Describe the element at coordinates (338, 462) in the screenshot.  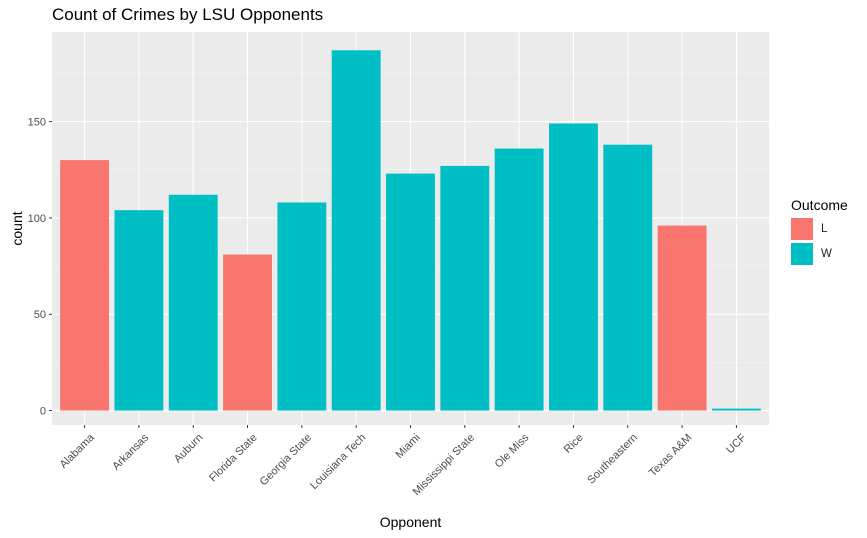
I see `x-tick-label: Louisiana Tech` at that location.